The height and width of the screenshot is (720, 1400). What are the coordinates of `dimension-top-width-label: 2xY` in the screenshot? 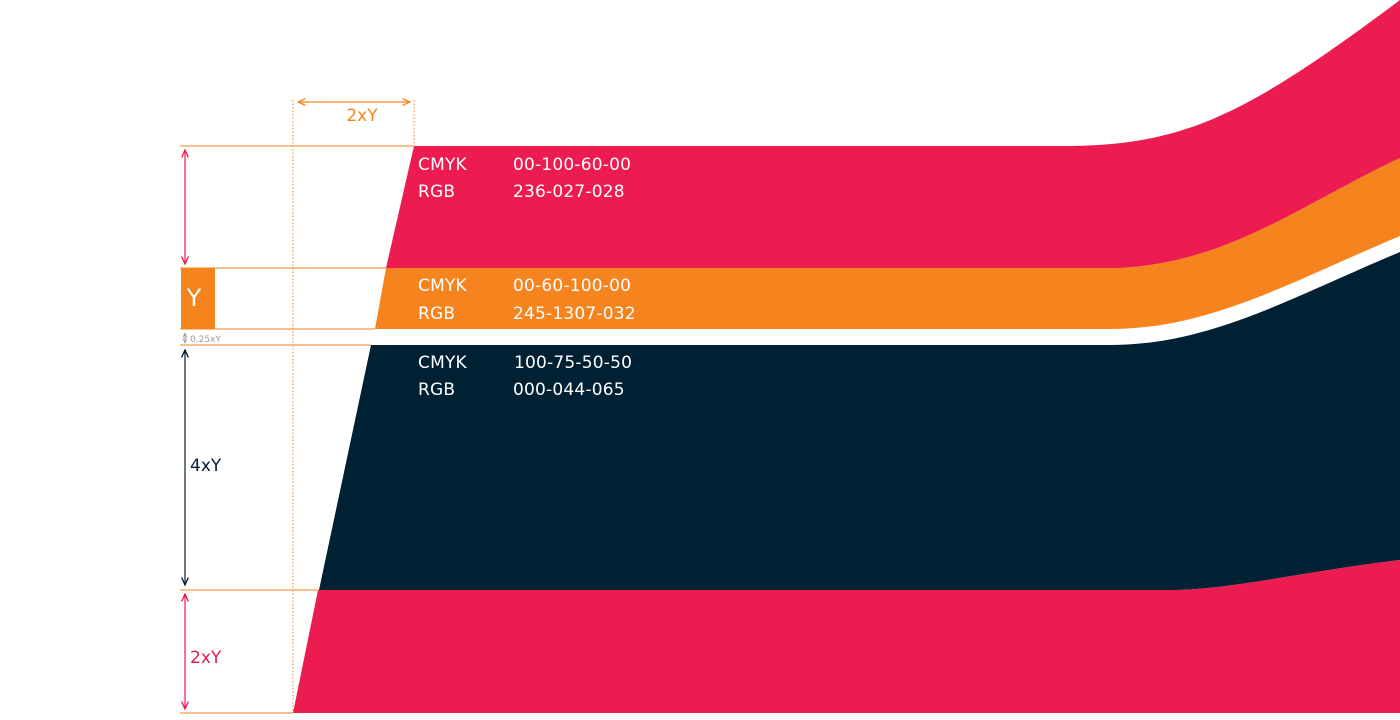 It's located at (362, 116).